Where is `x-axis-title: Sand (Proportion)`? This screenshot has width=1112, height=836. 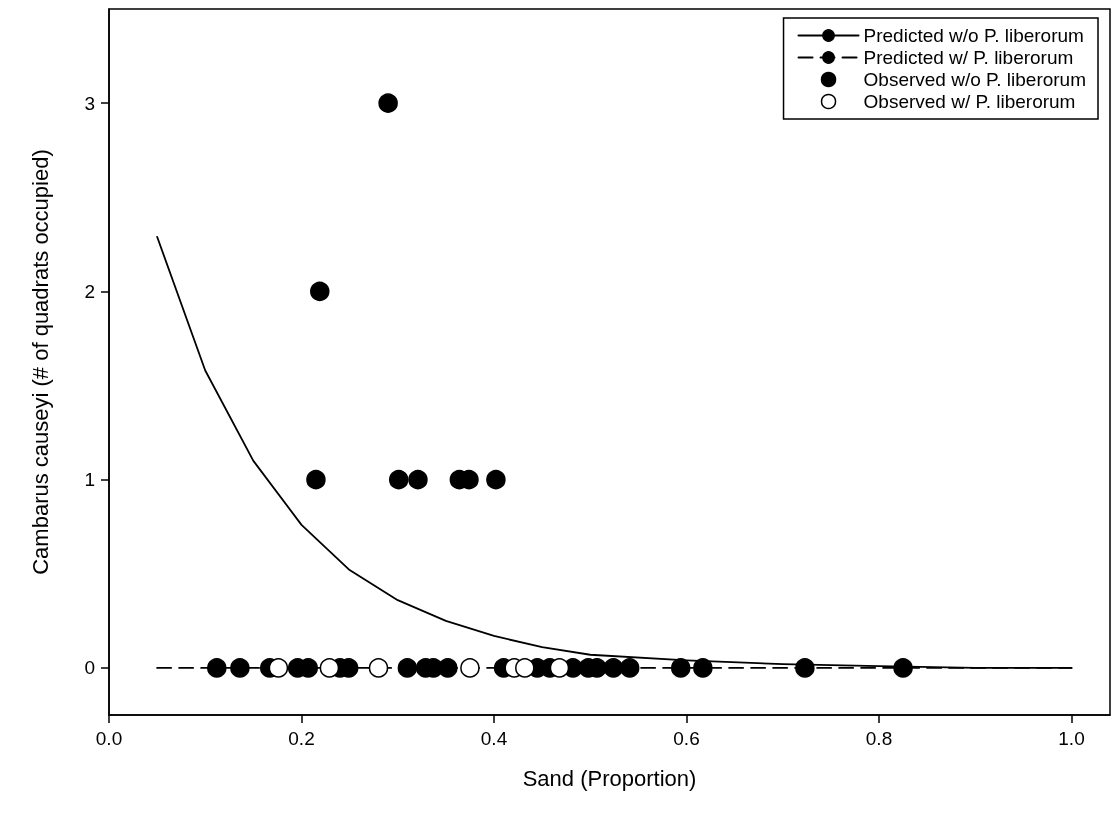
x-axis-title: Sand (Proportion) is located at coordinates (609, 778).